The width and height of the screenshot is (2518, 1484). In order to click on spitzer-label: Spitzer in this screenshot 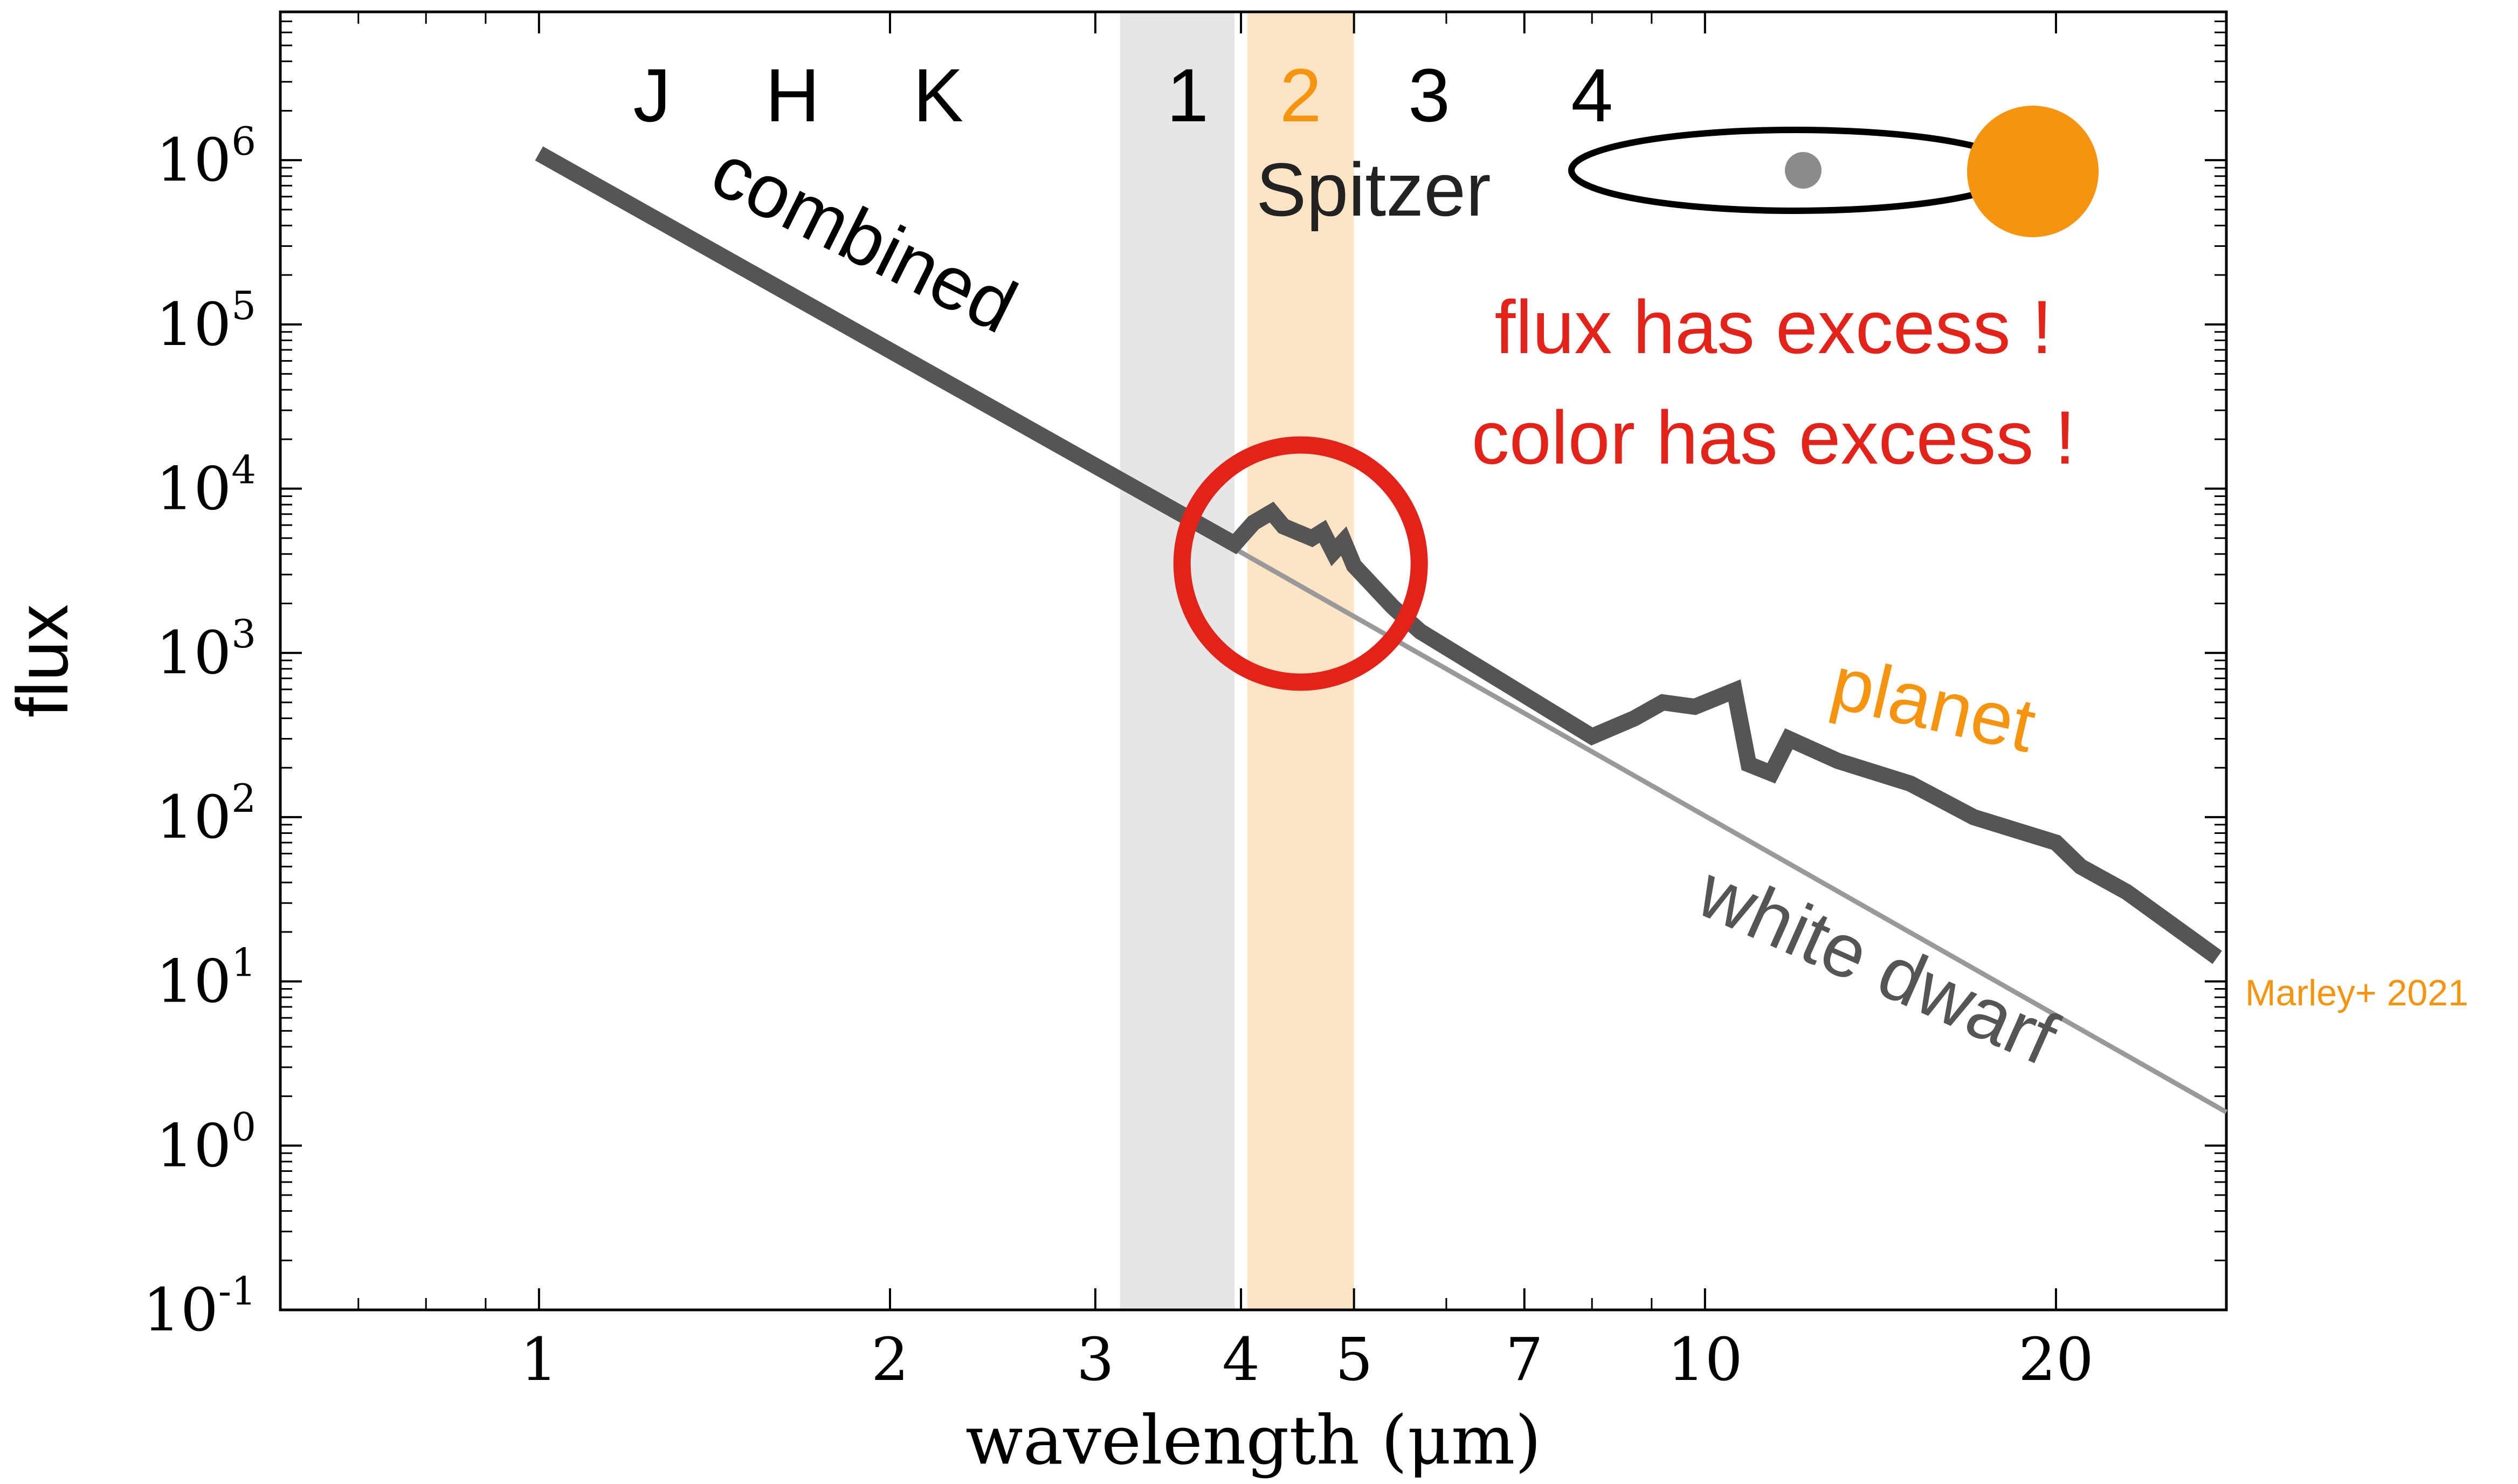, I will do `click(1373, 189)`.